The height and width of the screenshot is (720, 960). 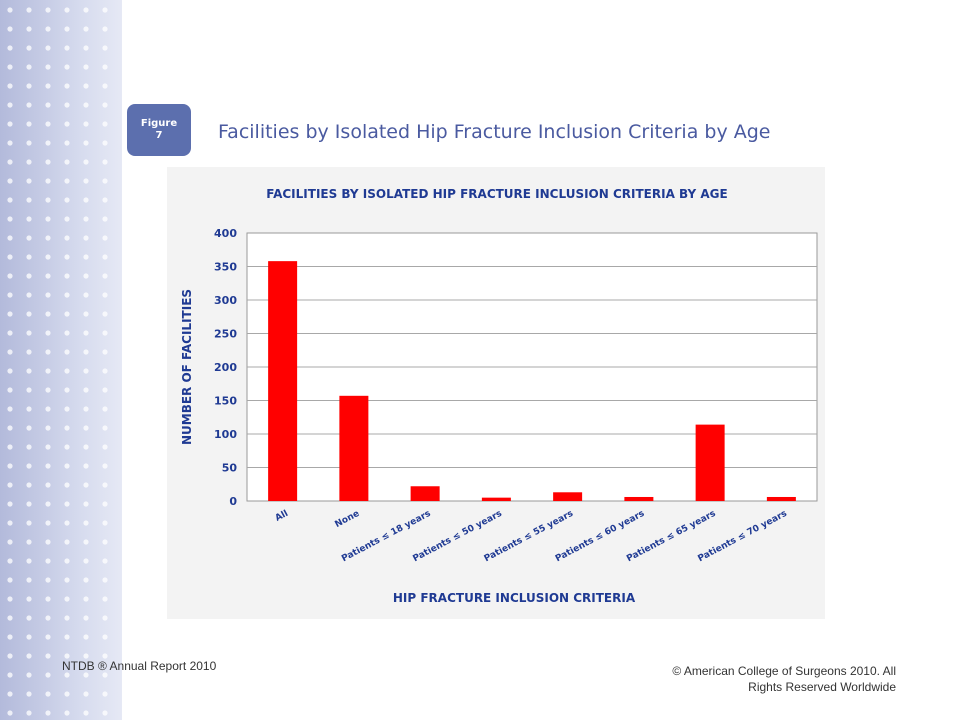 What do you see at coordinates (57, 361) in the screenshot?
I see `dot-pattern` at bounding box center [57, 361].